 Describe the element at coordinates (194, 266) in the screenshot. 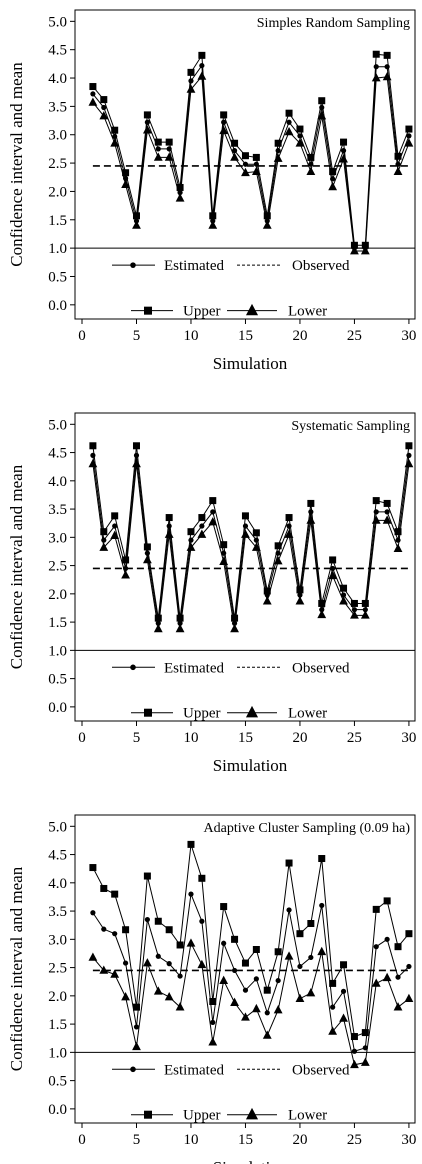

I see `panel-1-legend-estimated-label: Estimated` at that location.